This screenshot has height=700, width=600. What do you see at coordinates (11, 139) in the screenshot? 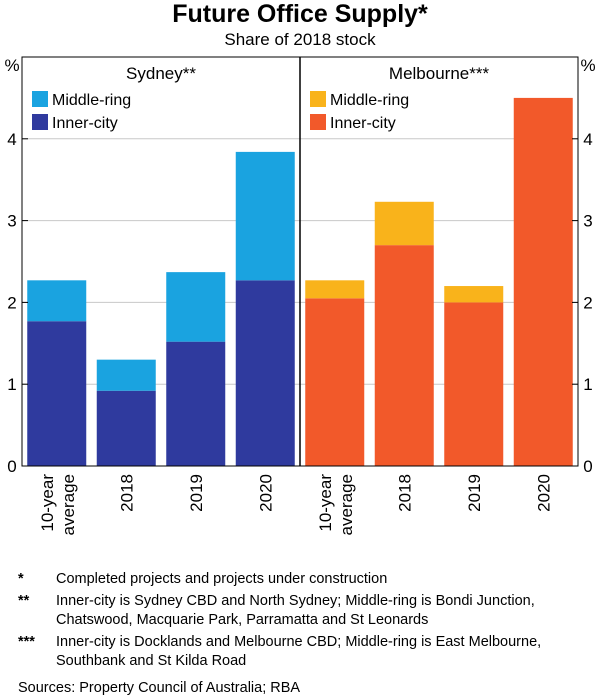
I see `y-tick-label-left: 4` at bounding box center [11, 139].